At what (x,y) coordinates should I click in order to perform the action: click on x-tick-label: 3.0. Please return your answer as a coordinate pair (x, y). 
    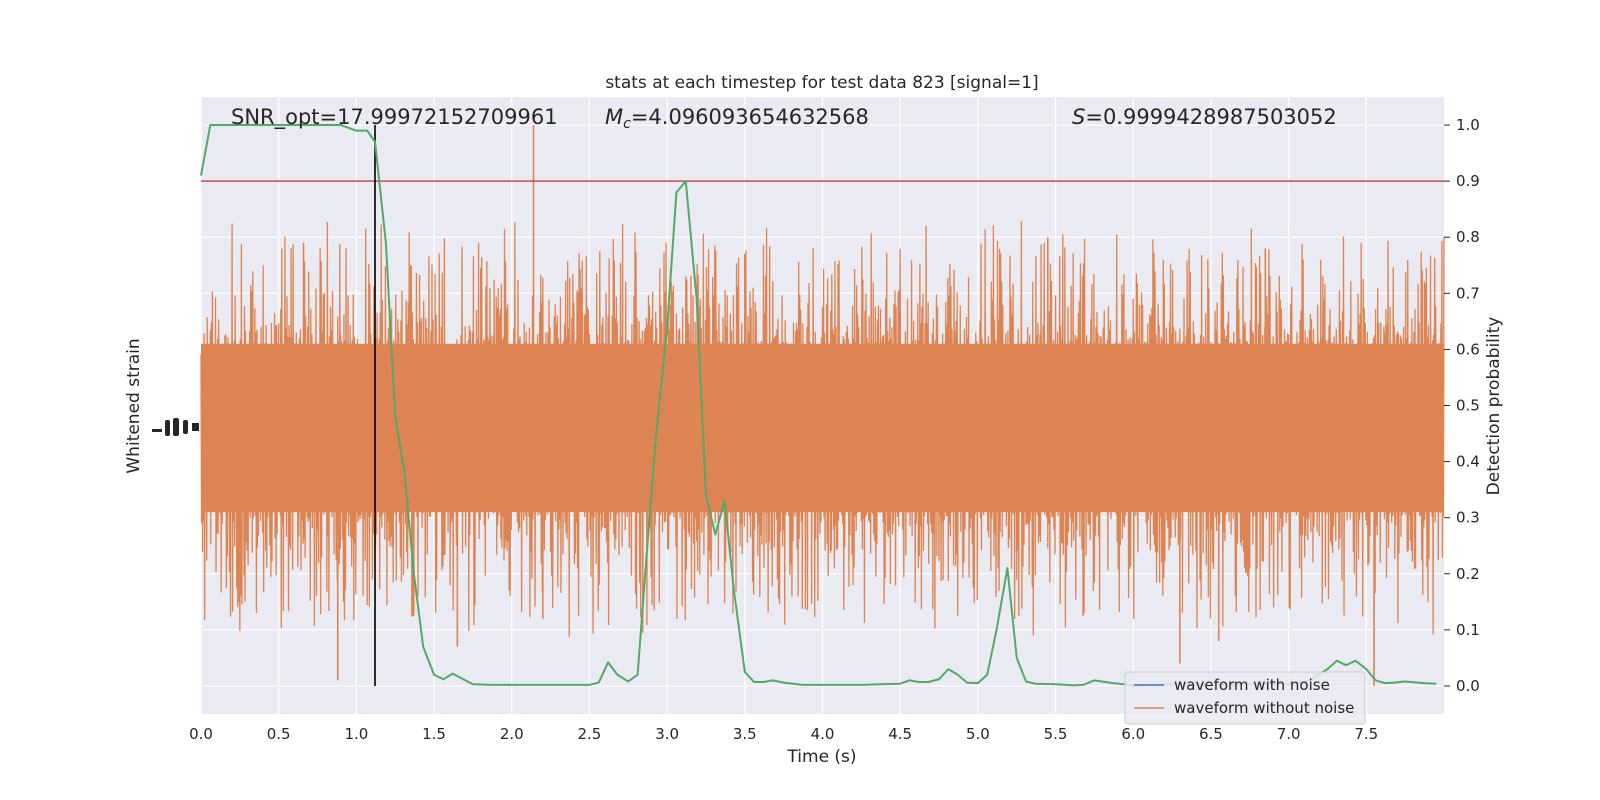
    Looking at the image, I should click on (667, 734).